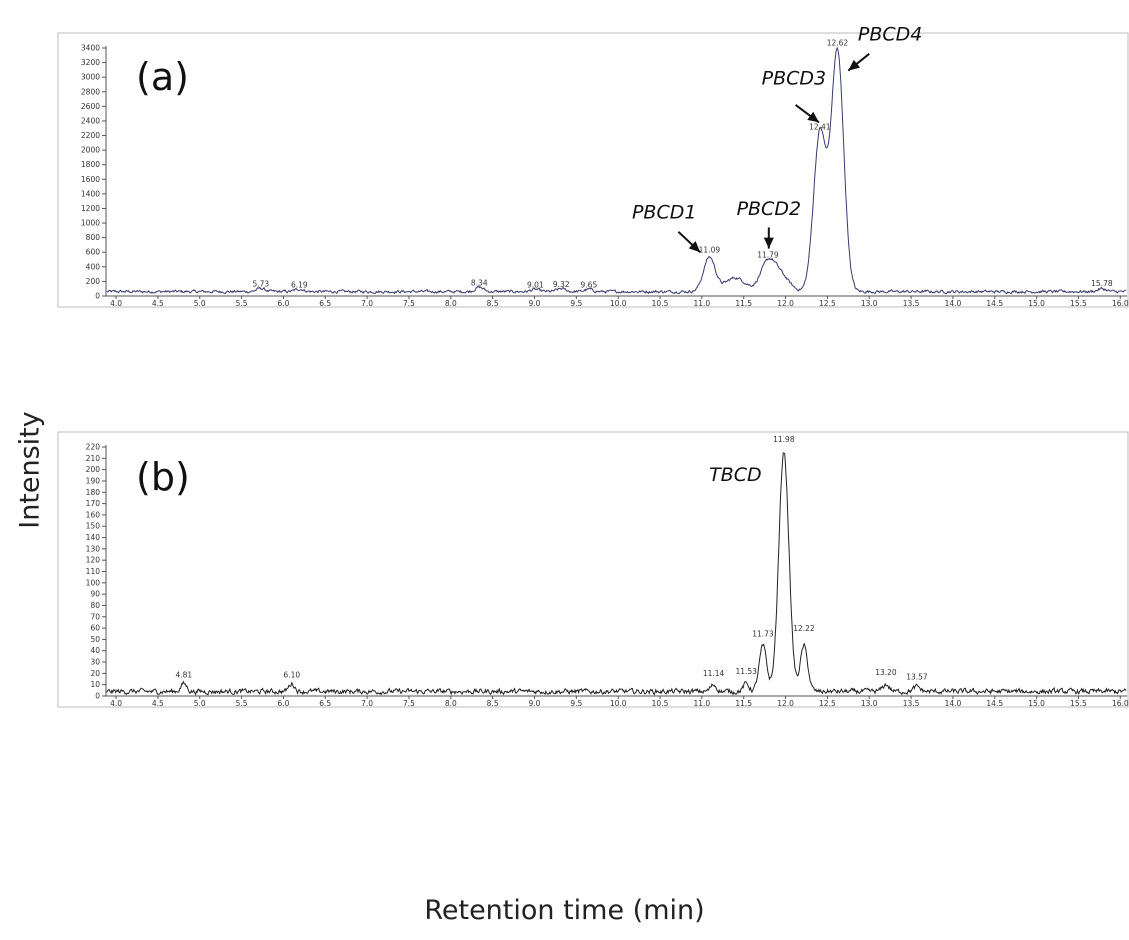 The height and width of the screenshot is (940, 1129). Describe the element at coordinates (535, 303) in the screenshot. I see `panel-a-x-tick-label: 9.0` at that location.